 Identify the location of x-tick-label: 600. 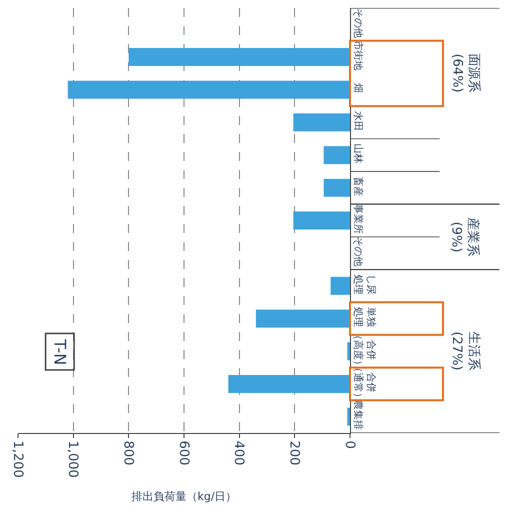
(183, 453).